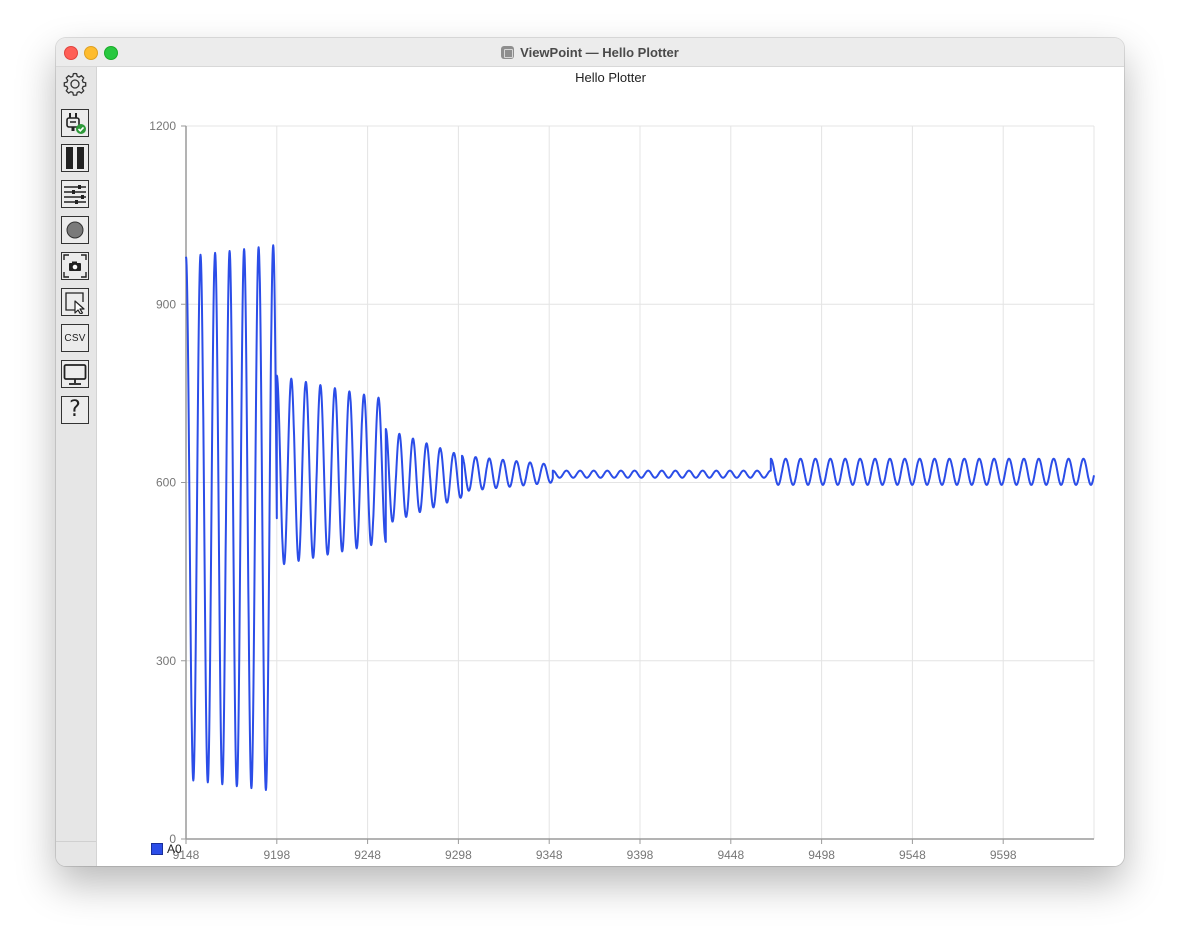 This screenshot has width=1180, height=940. I want to click on y-tick-label: 300, so click(166, 661).